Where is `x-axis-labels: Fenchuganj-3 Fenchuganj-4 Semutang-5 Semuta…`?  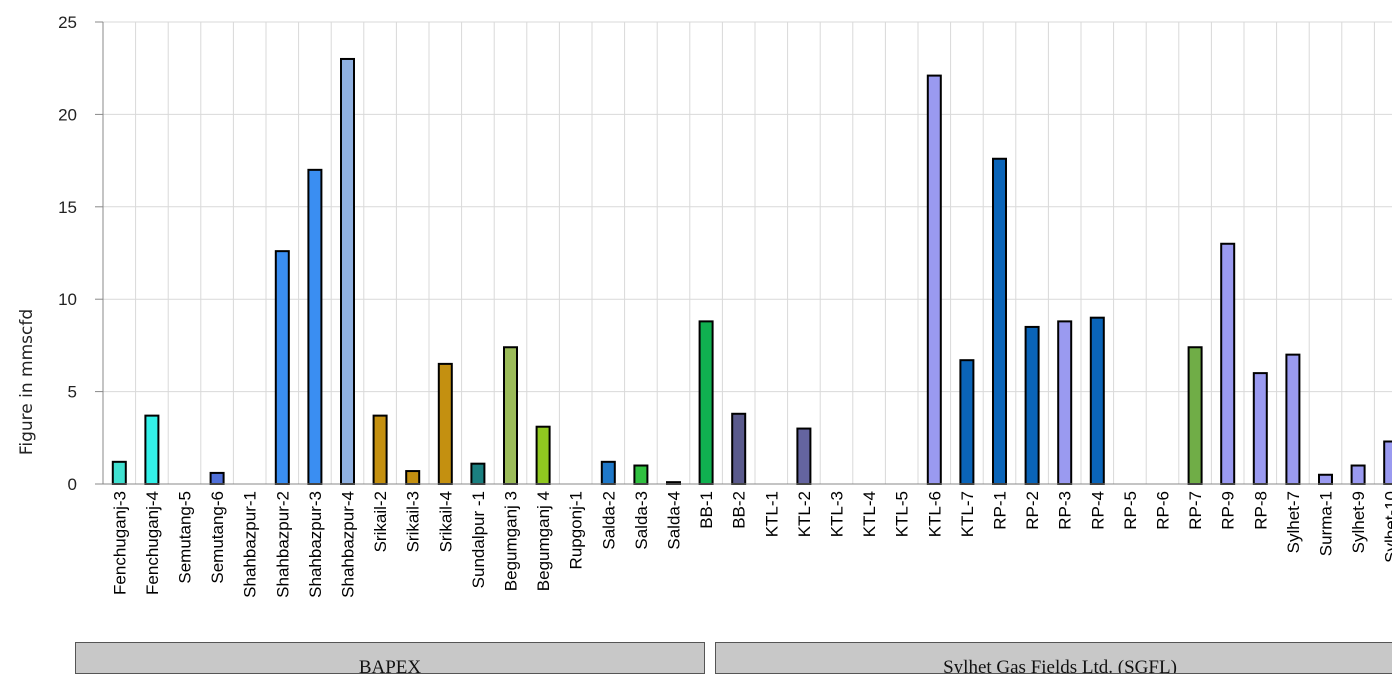 x-axis-labels: Fenchuganj-3 Fenchuganj-4 Semutang-5 Semuta… is located at coordinates (751, 544).